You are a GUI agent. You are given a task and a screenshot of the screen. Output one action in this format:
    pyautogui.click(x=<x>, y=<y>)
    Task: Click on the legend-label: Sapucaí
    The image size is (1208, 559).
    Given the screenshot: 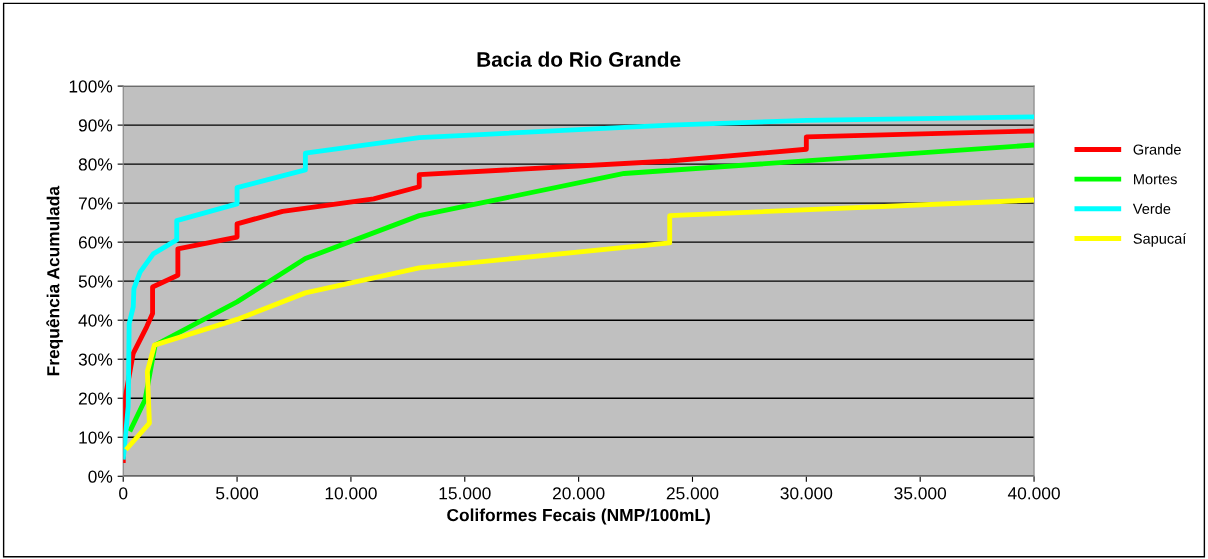 What is the action you would take?
    pyautogui.click(x=1160, y=239)
    